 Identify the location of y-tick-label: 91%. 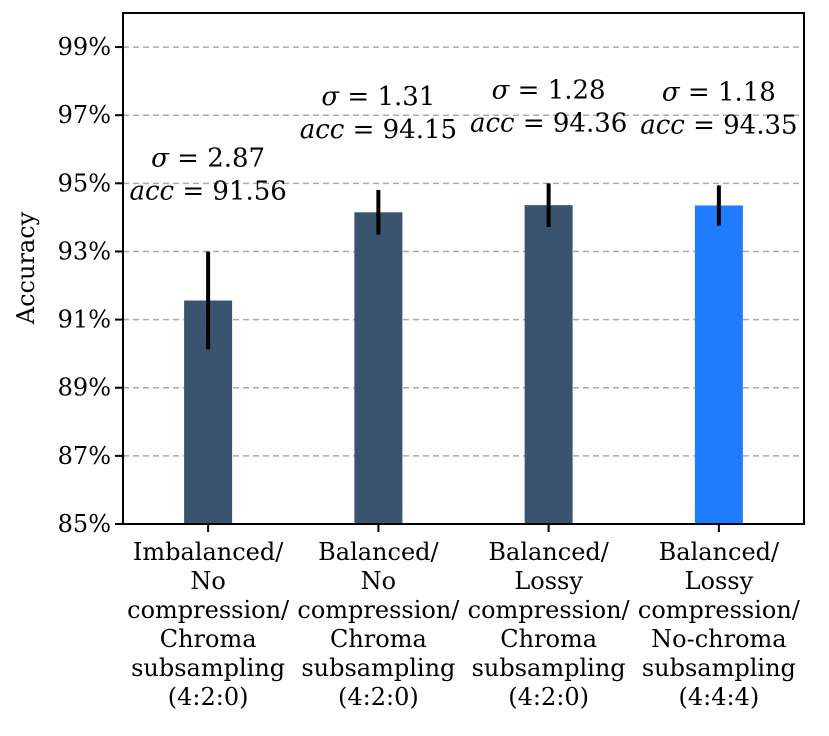
(84, 320).